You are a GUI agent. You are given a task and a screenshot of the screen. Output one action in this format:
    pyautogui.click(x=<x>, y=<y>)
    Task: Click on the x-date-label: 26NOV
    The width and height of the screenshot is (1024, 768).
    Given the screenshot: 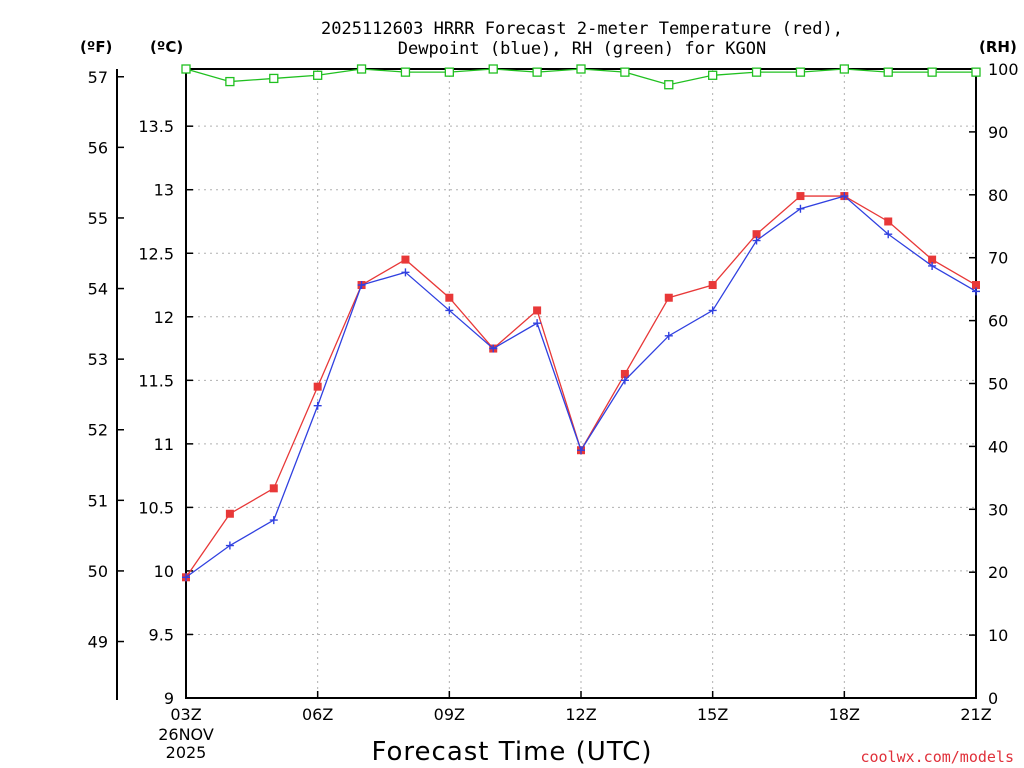 What is the action you would take?
    pyautogui.click(x=186, y=734)
    